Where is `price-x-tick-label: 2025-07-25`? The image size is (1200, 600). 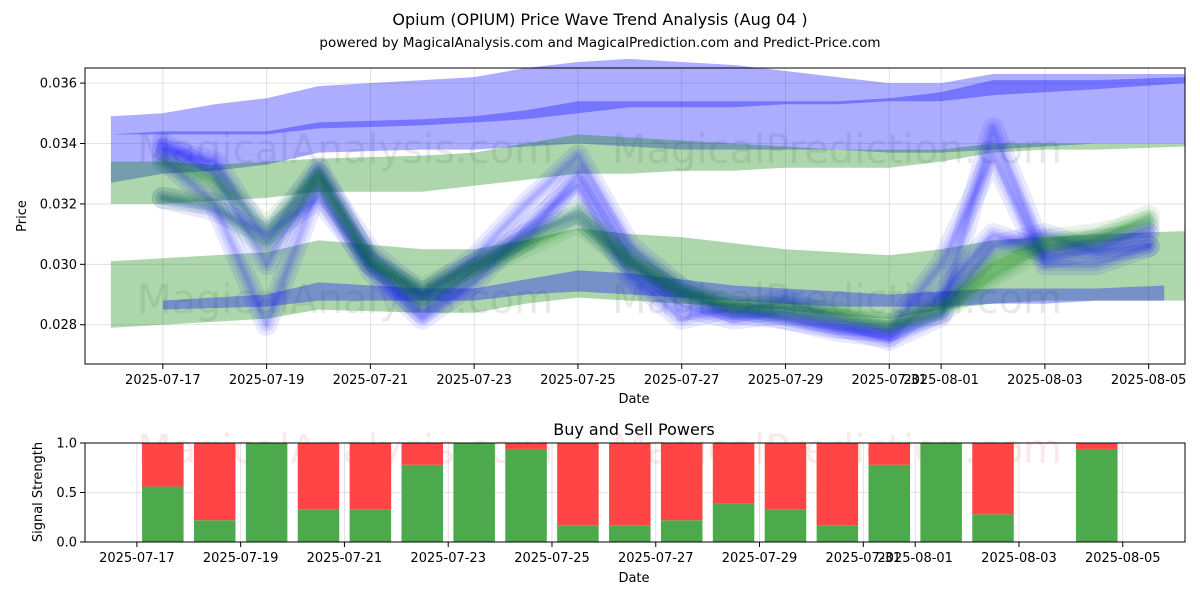 price-x-tick-label: 2025-07-25 is located at coordinates (578, 380).